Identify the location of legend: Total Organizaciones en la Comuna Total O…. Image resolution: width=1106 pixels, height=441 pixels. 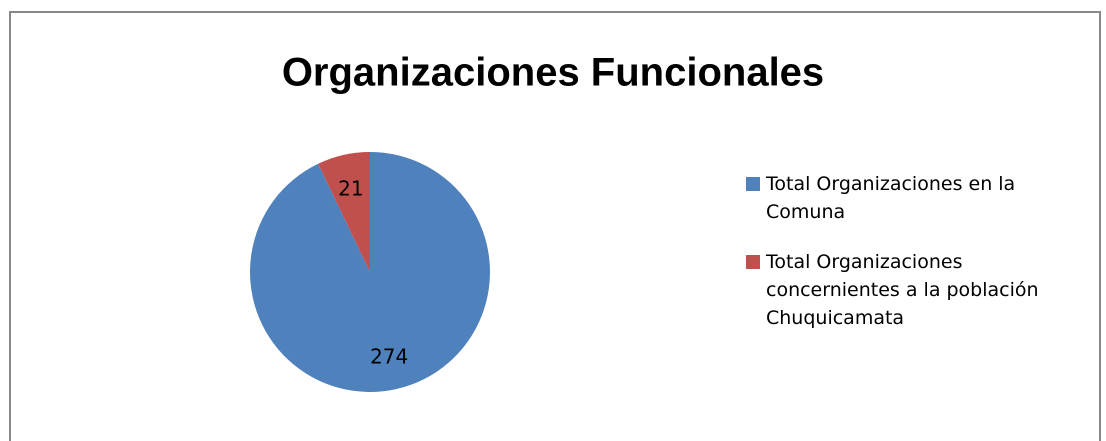
(916, 262).